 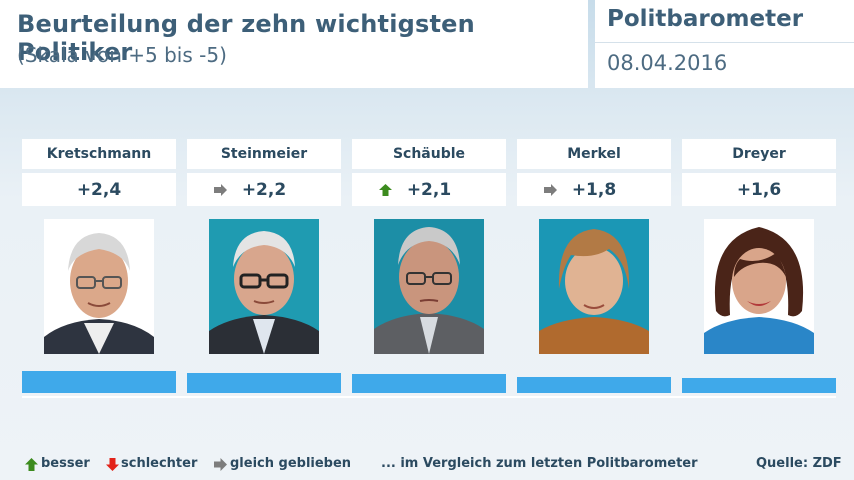 I want to click on date-label: 08.04.2016, so click(x=667, y=63).